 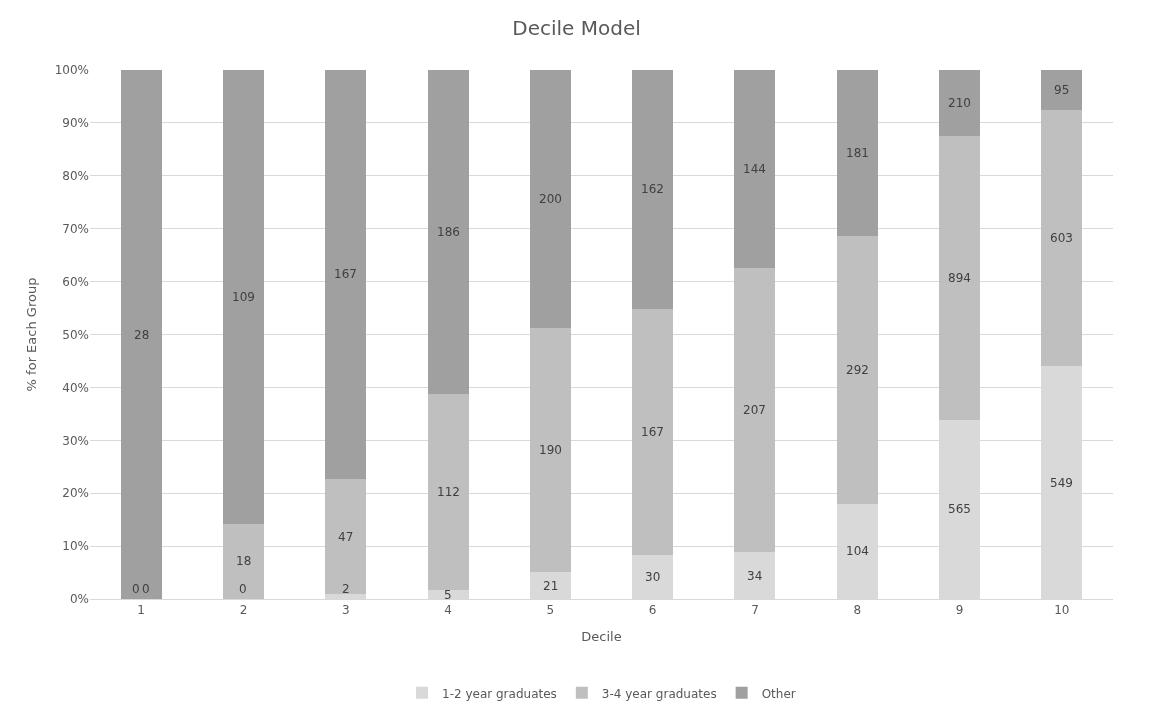 What do you see at coordinates (75, 493) in the screenshot?
I see `y-tick-label: 20%` at bounding box center [75, 493].